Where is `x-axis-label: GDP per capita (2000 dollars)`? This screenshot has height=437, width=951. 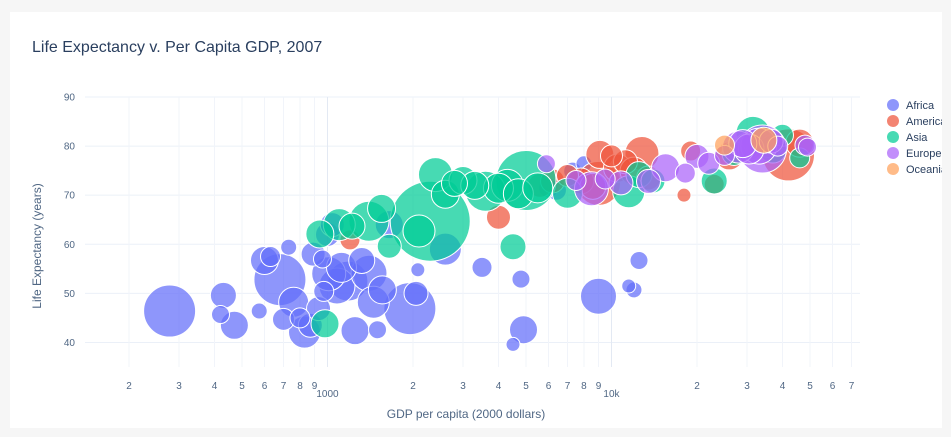 x-axis-label: GDP per capita (2000 dollars) is located at coordinates (466, 414).